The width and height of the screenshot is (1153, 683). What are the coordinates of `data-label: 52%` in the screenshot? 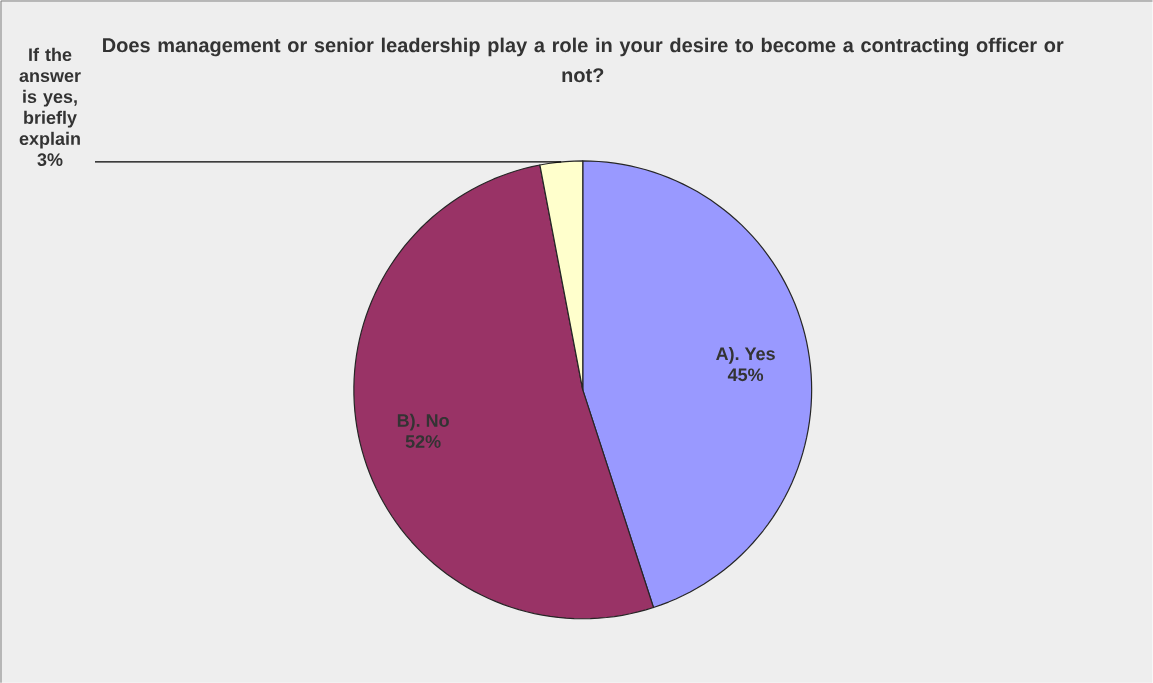 It's located at (423, 441).